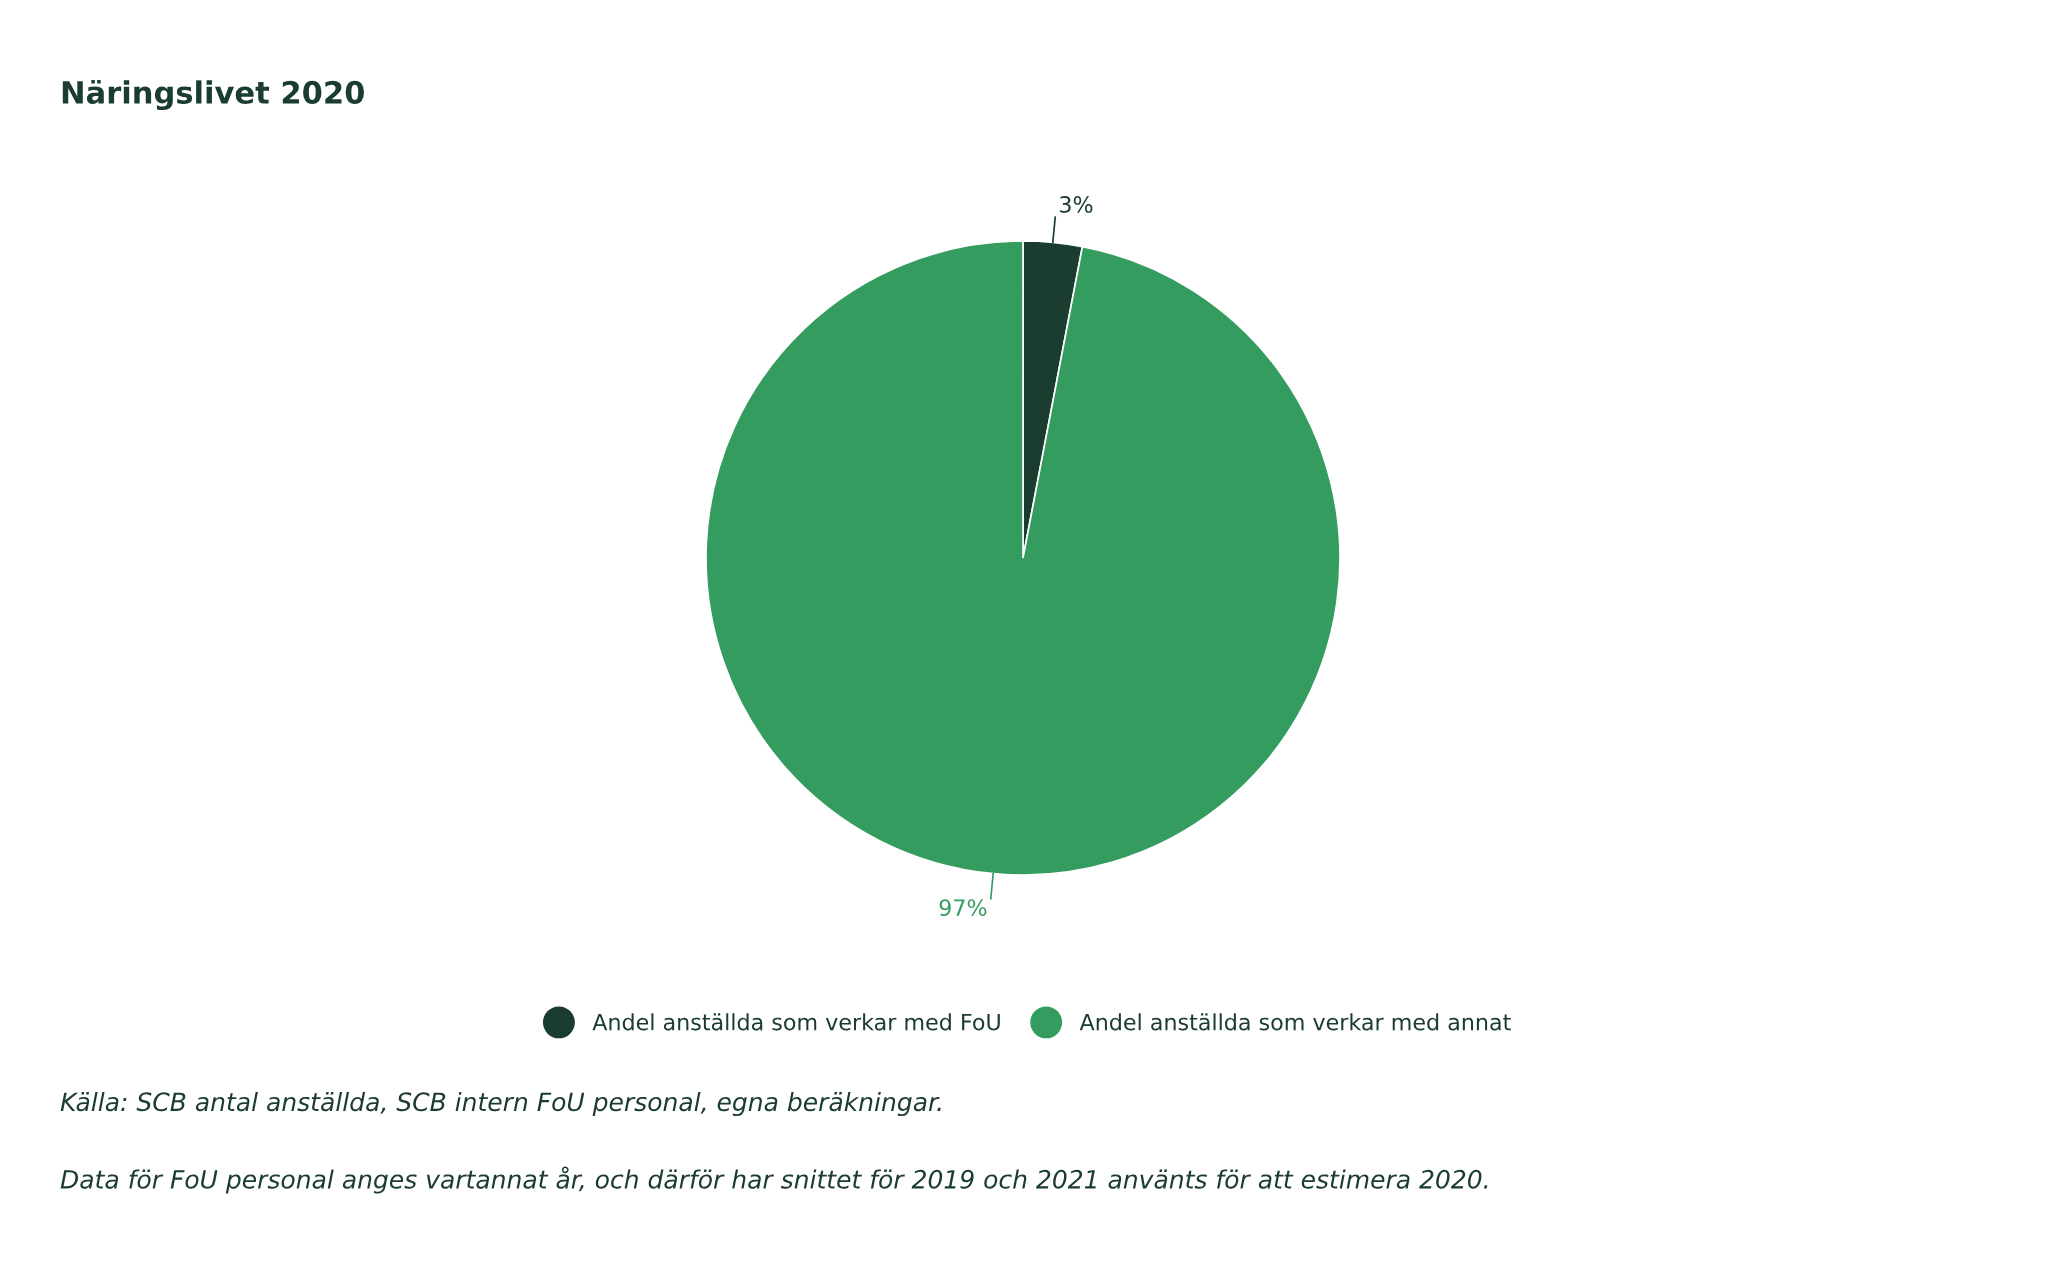 The height and width of the screenshot is (1262, 2048). What do you see at coordinates (1295, 1022) in the screenshot?
I see `legend-label: Andel anställda som verkar med annat` at bounding box center [1295, 1022].